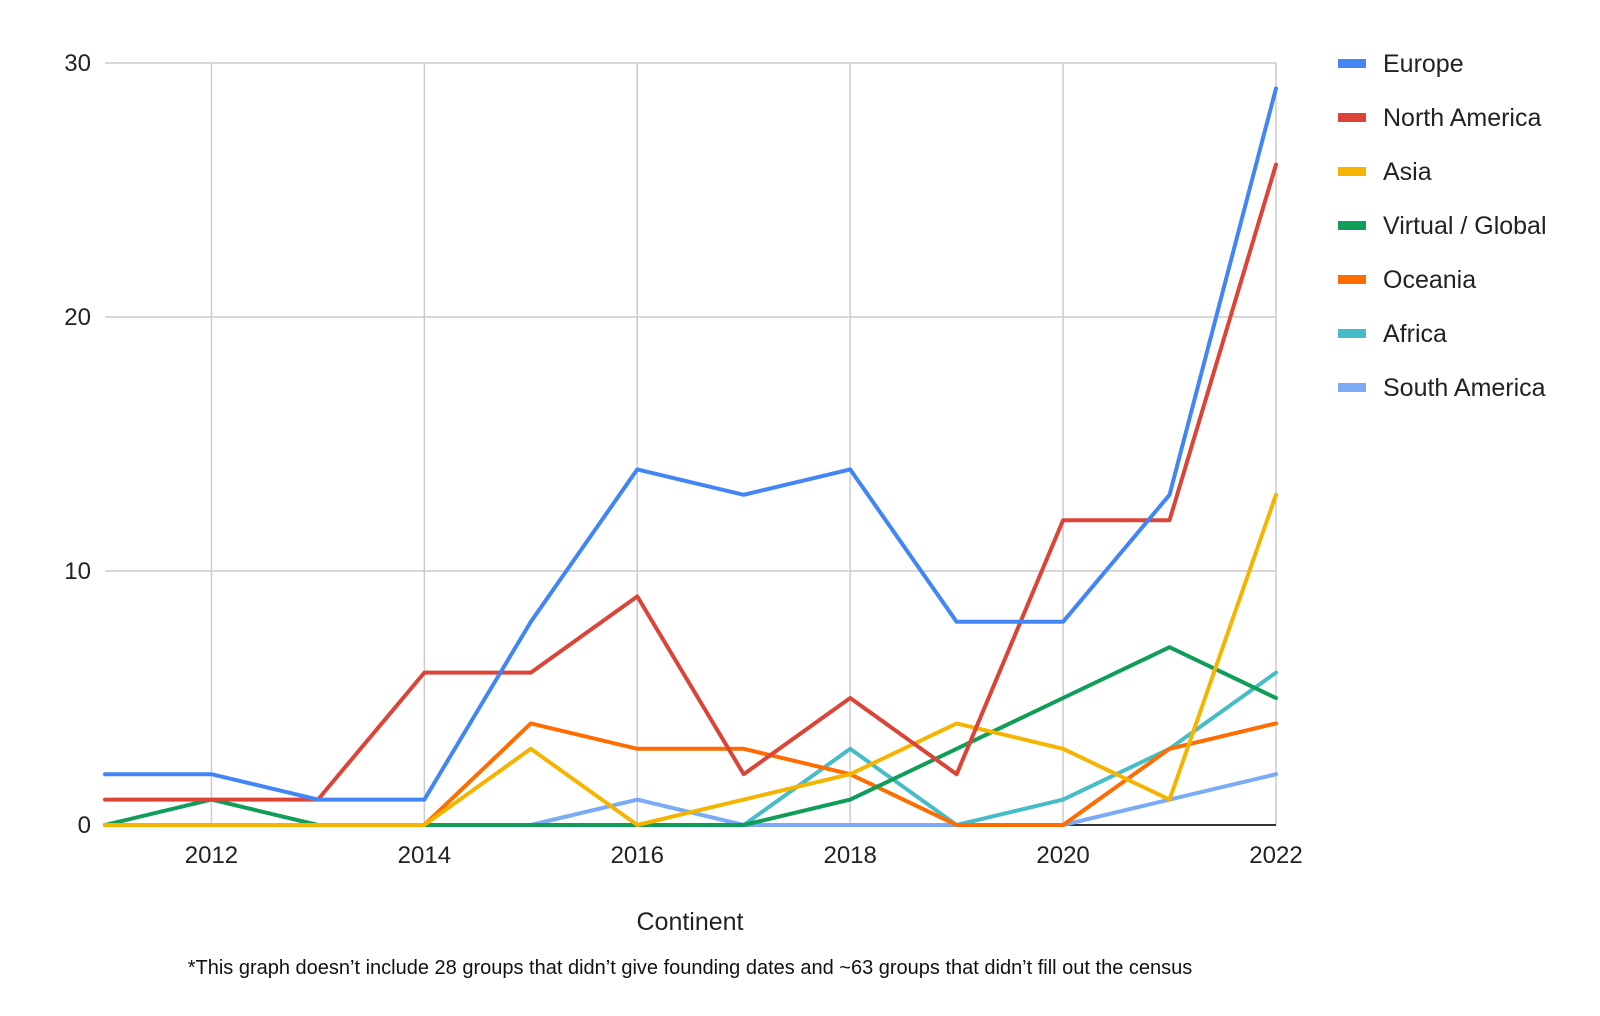  What do you see at coordinates (84, 825) in the screenshot?
I see `y-tick-label: 0` at bounding box center [84, 825].